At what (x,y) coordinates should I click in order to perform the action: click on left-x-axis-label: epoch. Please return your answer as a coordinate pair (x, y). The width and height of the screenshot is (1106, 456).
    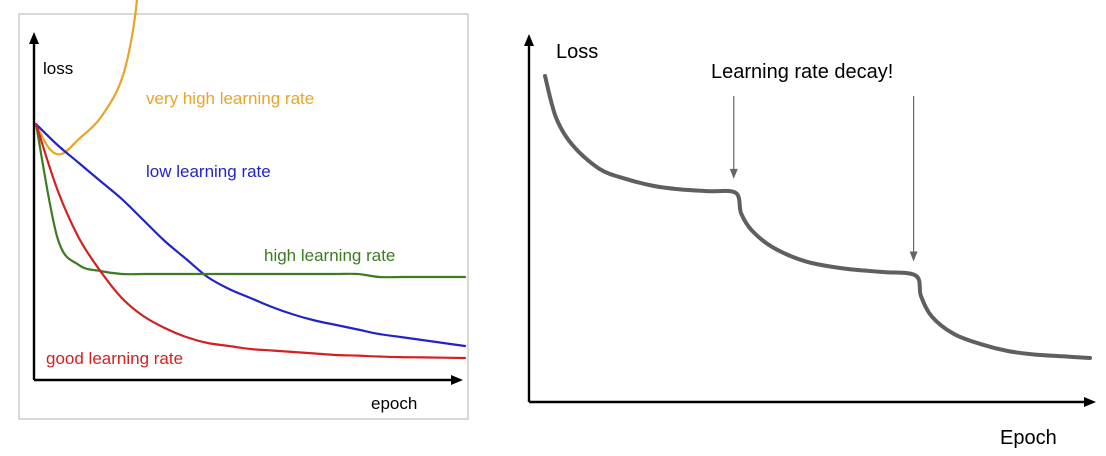
    Looking at the image, I should click on (394, 403).